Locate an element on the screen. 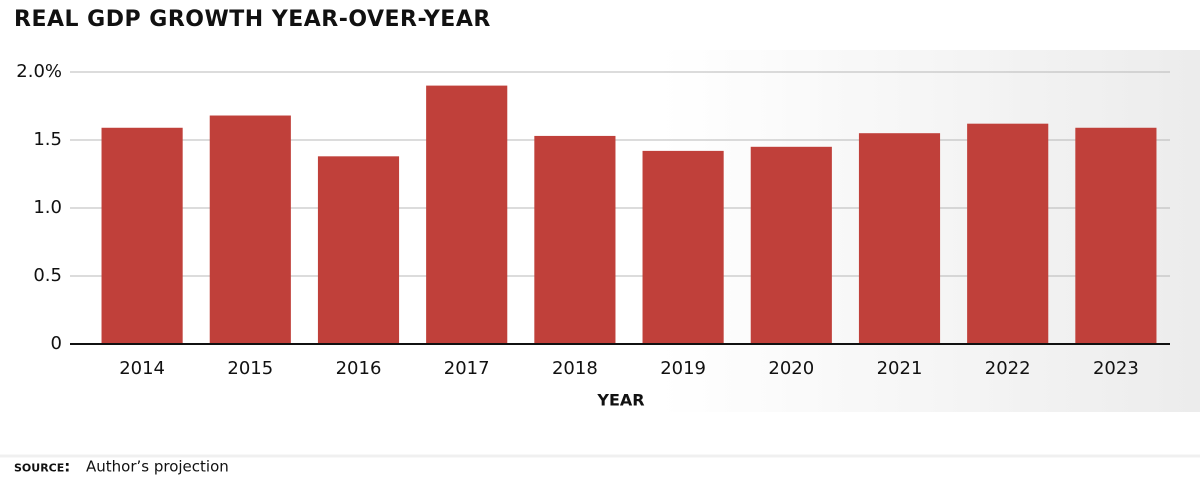 Image resolution: width=1200 pixels, height=487 pixels. x-tick-label: 2016 is located at coordinates (359, 368).